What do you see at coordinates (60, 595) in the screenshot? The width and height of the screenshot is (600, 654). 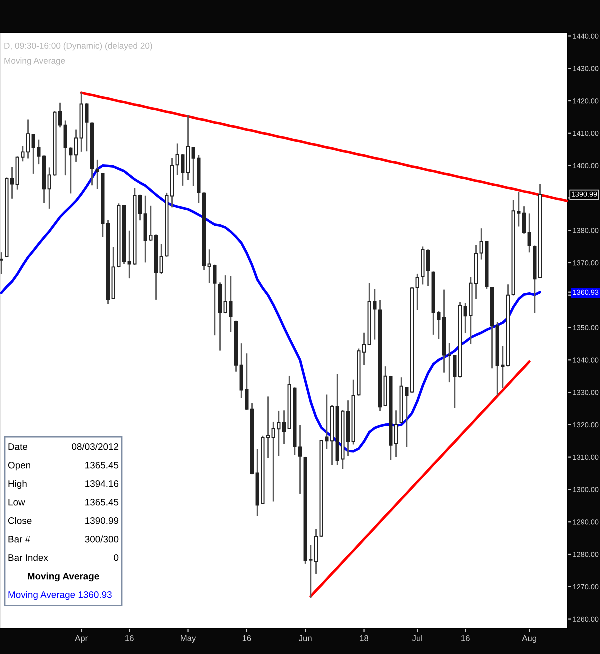 I see `annotation: Moving Average 1360.93` at bounding box center [60, 595].